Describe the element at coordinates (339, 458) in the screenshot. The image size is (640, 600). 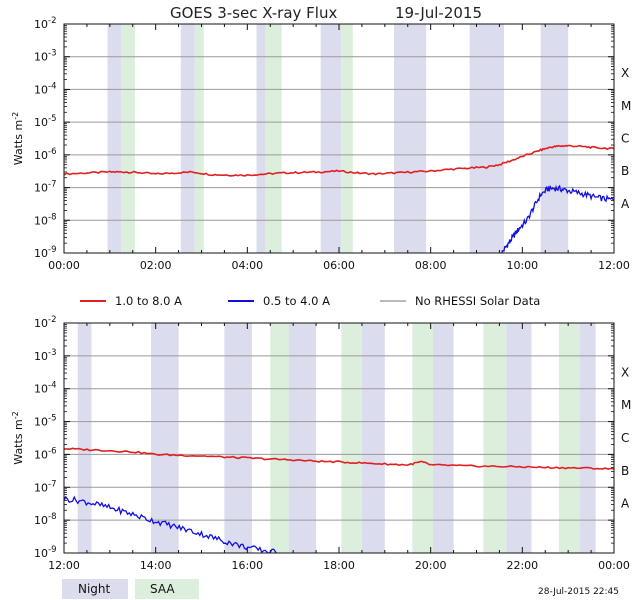
I see `bot-series-long` at that location.